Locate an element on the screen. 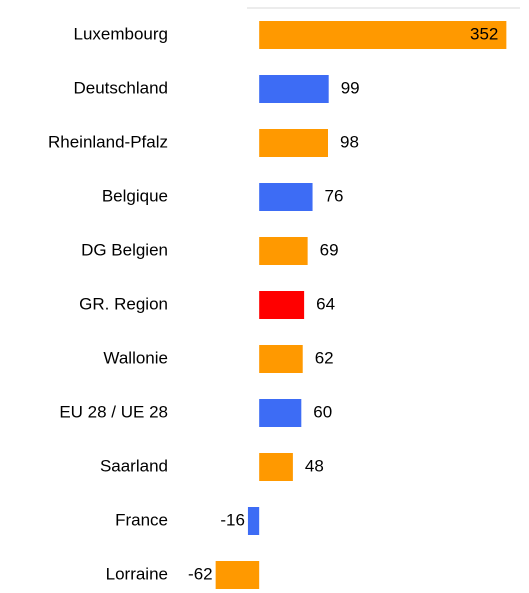 This screenshot has height=593, width=529. value-label: 48 is located at coordinates (314, 465).